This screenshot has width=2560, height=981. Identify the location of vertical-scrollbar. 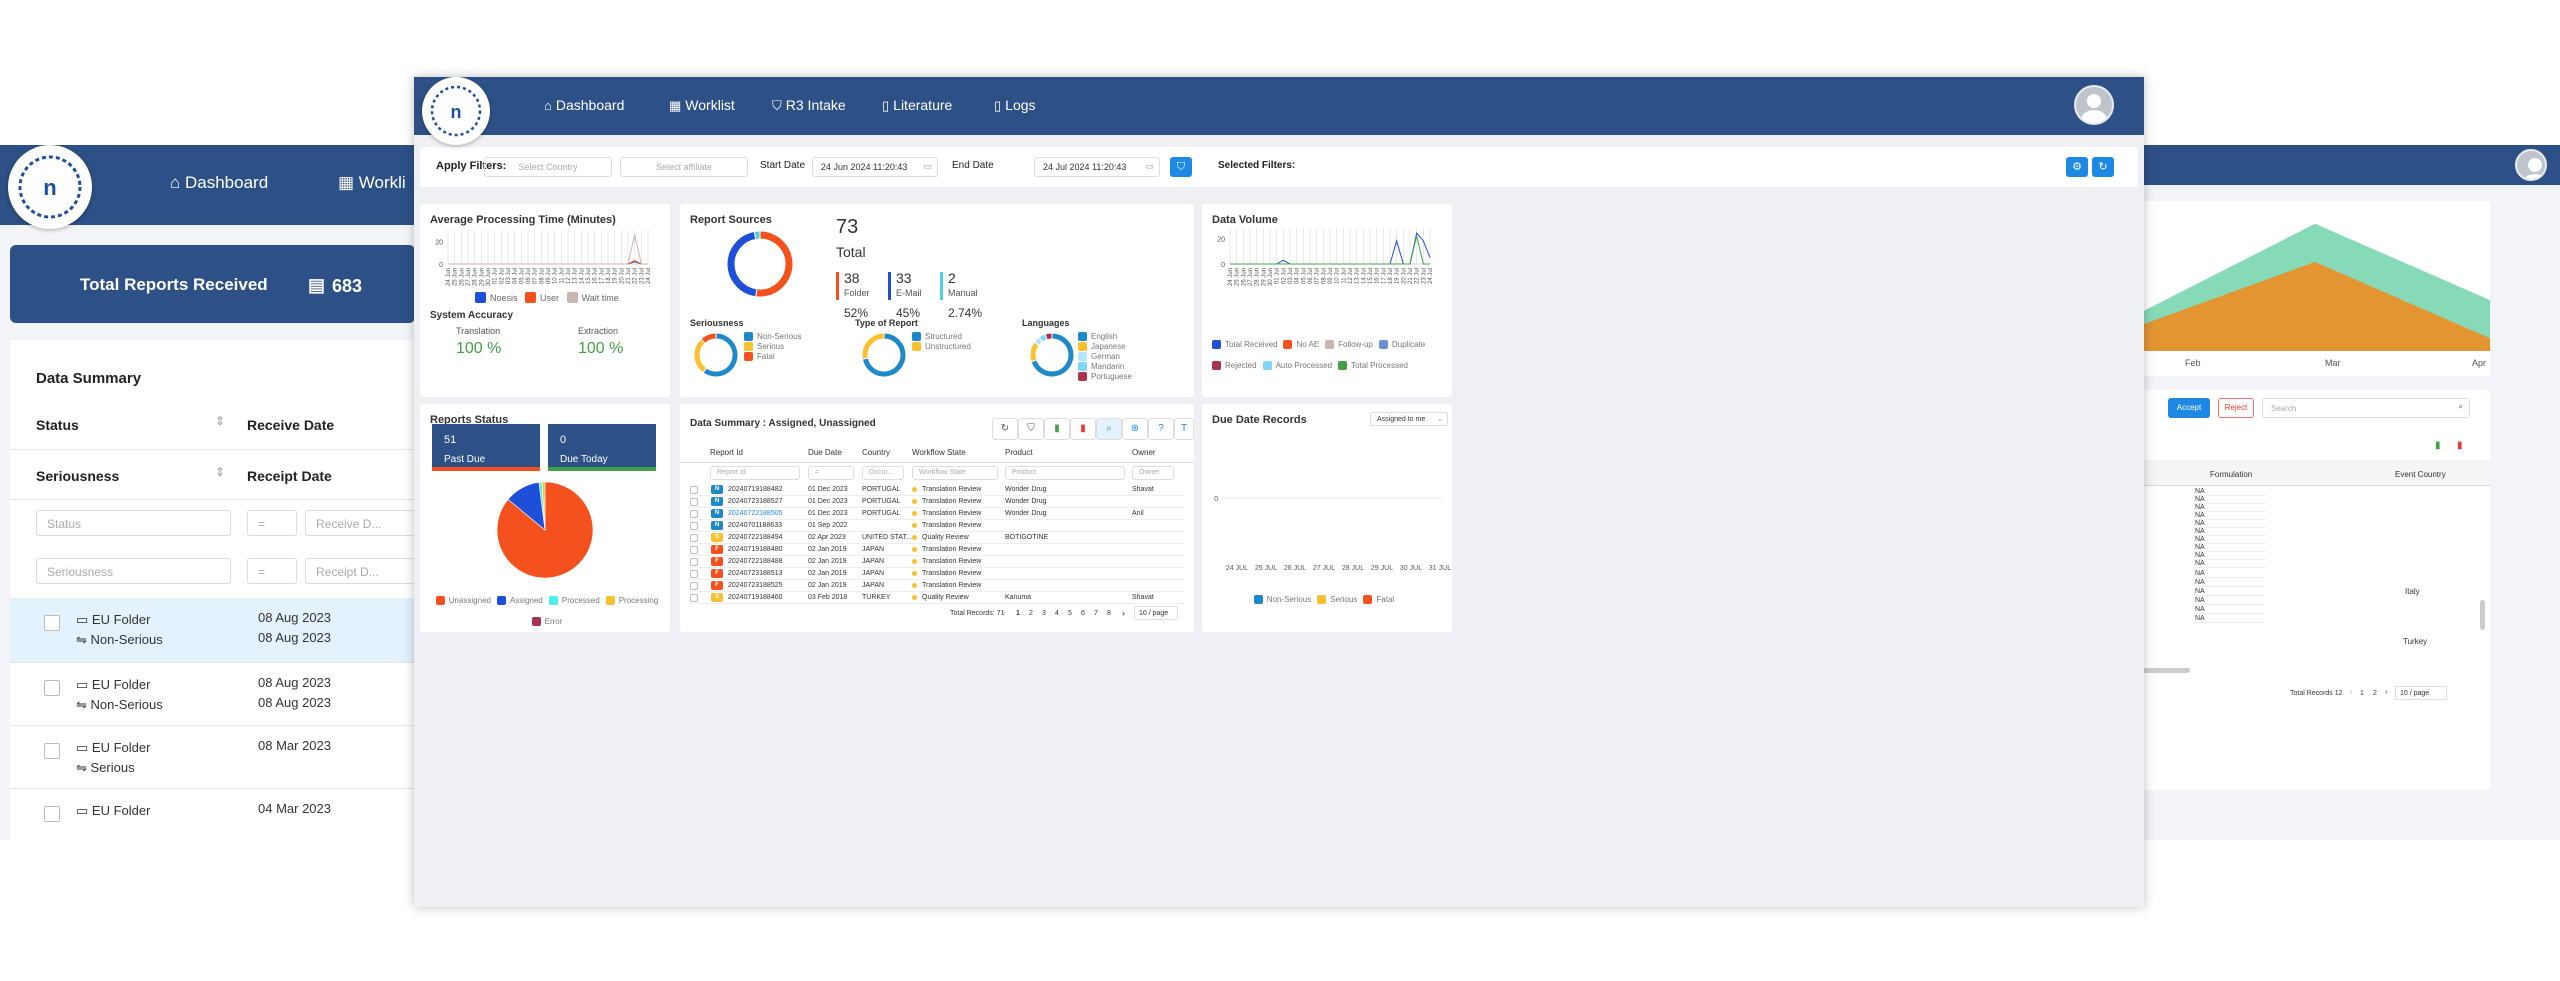
(2482, 615).